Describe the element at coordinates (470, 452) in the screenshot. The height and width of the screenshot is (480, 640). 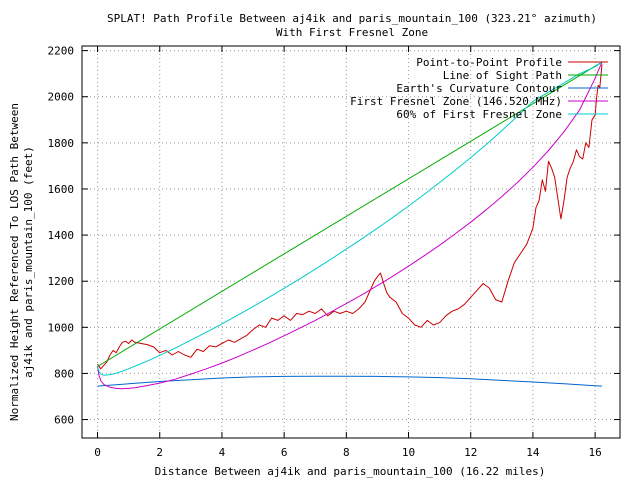
I see `x-tick-label: 12` at that location.